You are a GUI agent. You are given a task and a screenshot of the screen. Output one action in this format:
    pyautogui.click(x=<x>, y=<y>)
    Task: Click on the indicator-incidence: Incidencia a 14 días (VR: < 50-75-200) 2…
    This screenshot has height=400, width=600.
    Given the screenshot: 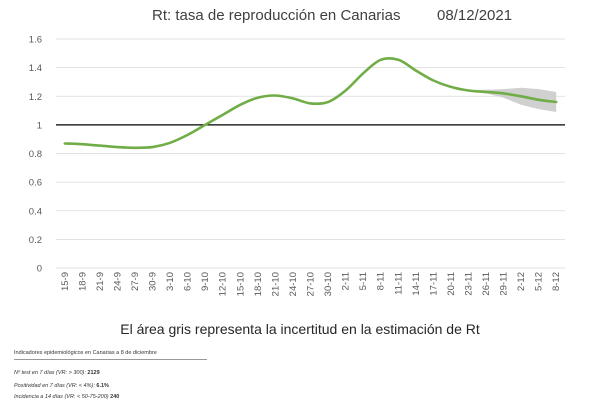 What is the action you would take?
    pyautogui.click(x=66, y=397)
    